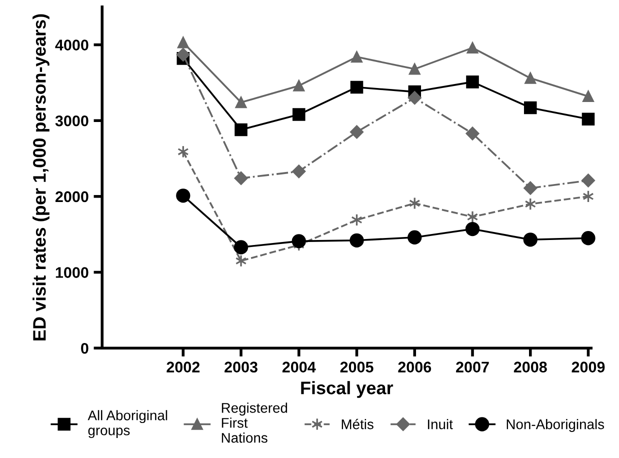 The image size is (619, 458). What do you see at coordinates (347, 389) in the screenshot?
I see `x-axis-title: Fiscal year` at bounding box center [347, 389].